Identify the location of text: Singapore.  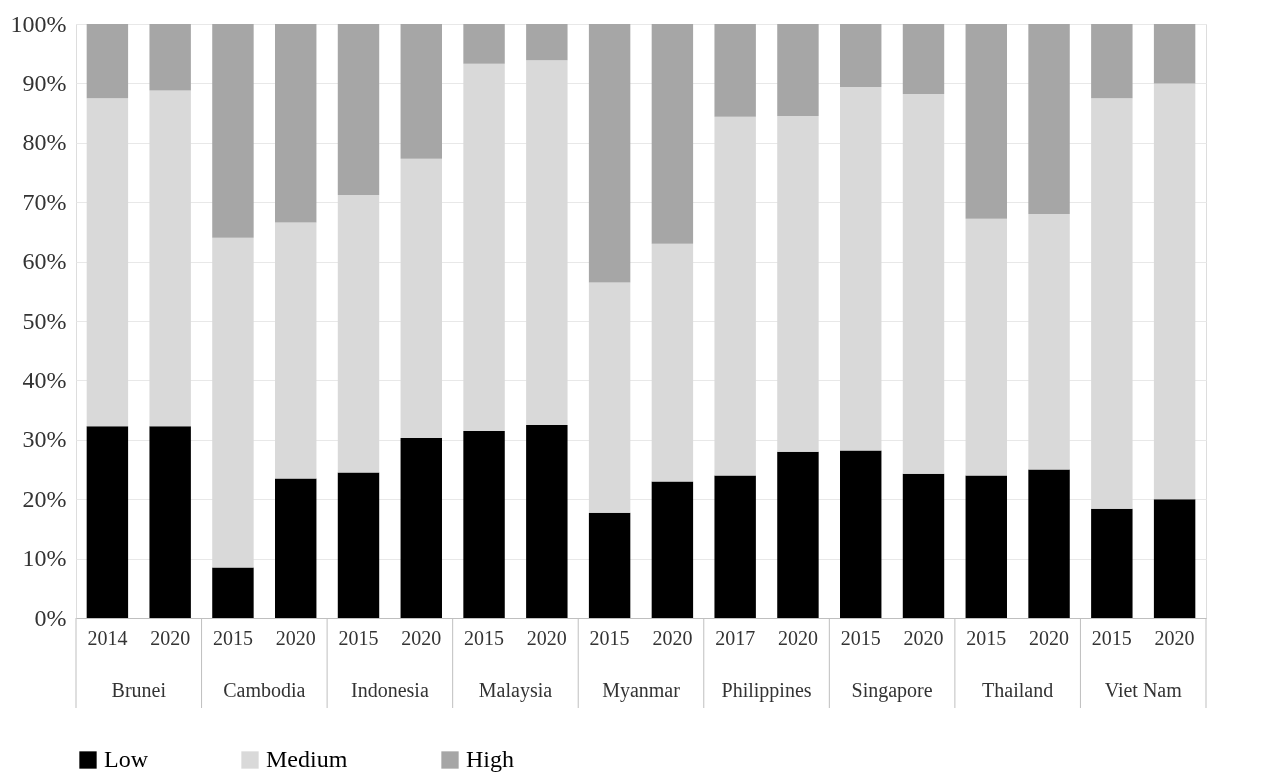
(892, 690).